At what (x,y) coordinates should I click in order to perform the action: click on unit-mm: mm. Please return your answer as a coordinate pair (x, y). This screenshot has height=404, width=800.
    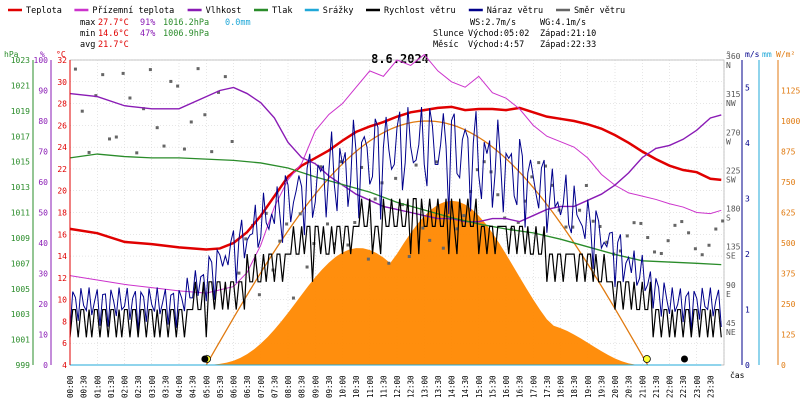
    Looking at the image, I should click on (767, 54).